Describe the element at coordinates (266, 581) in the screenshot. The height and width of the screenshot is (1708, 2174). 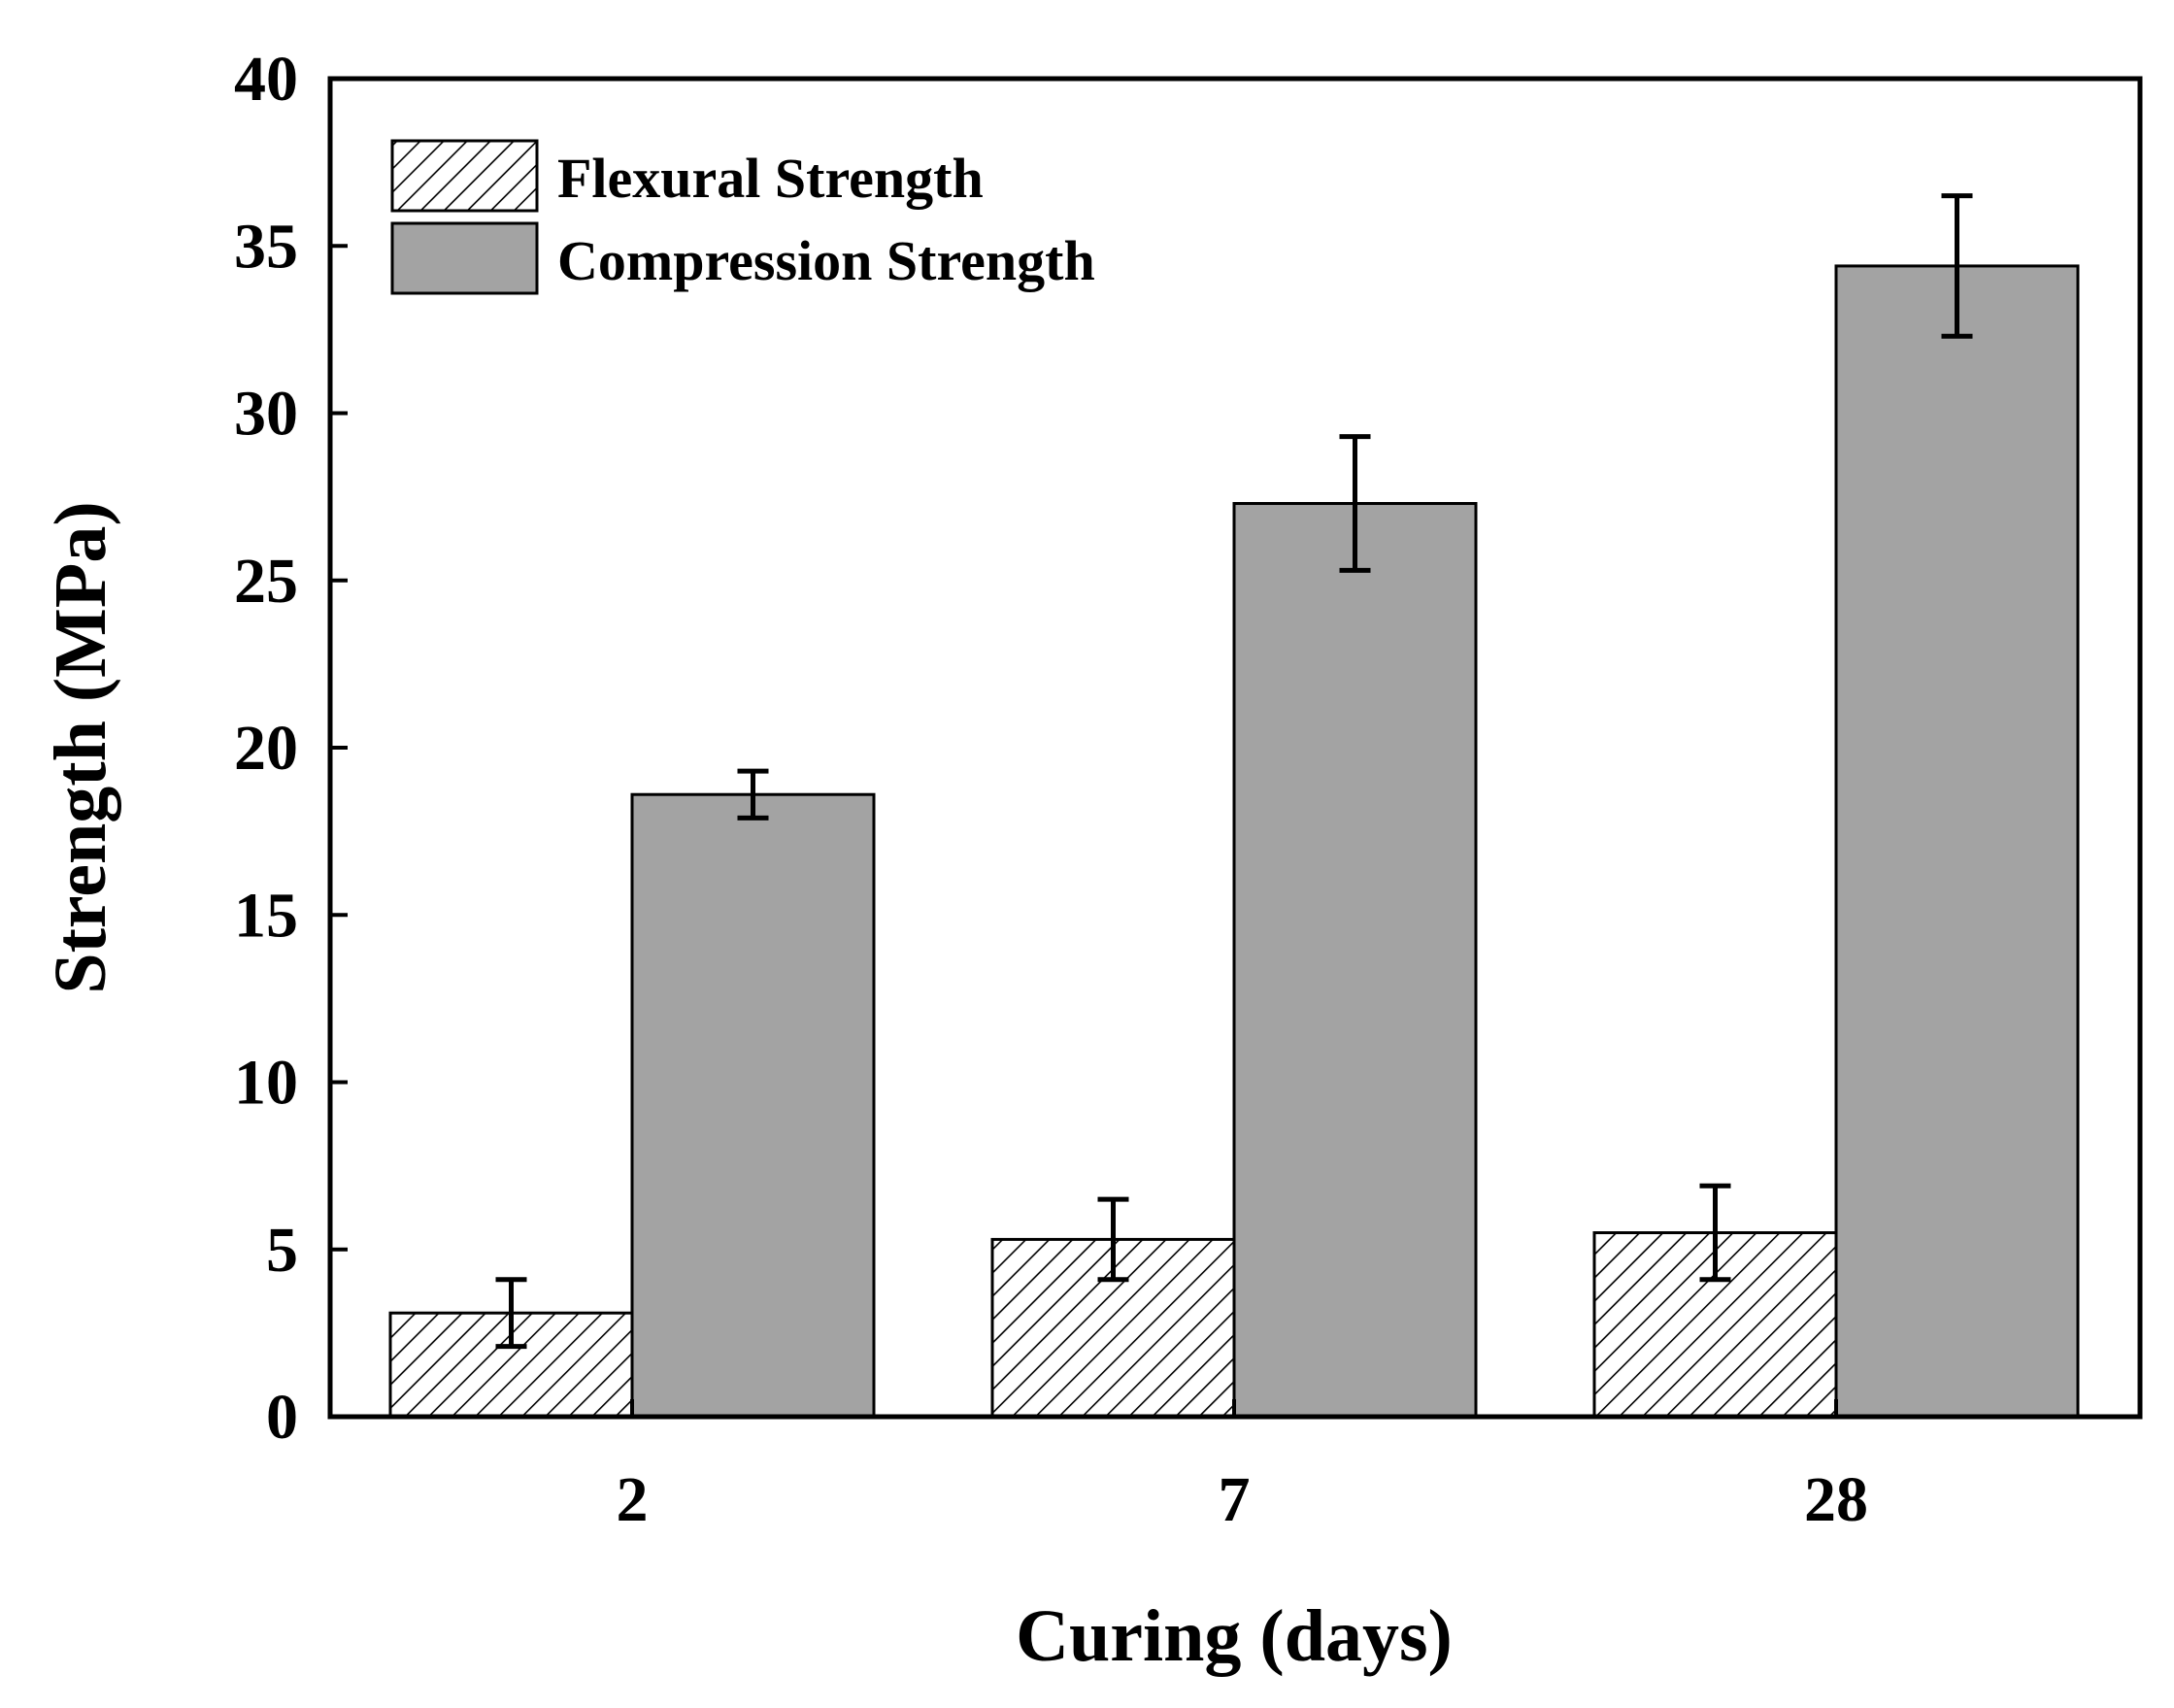
I see `y-tick-label: 25` at that location.